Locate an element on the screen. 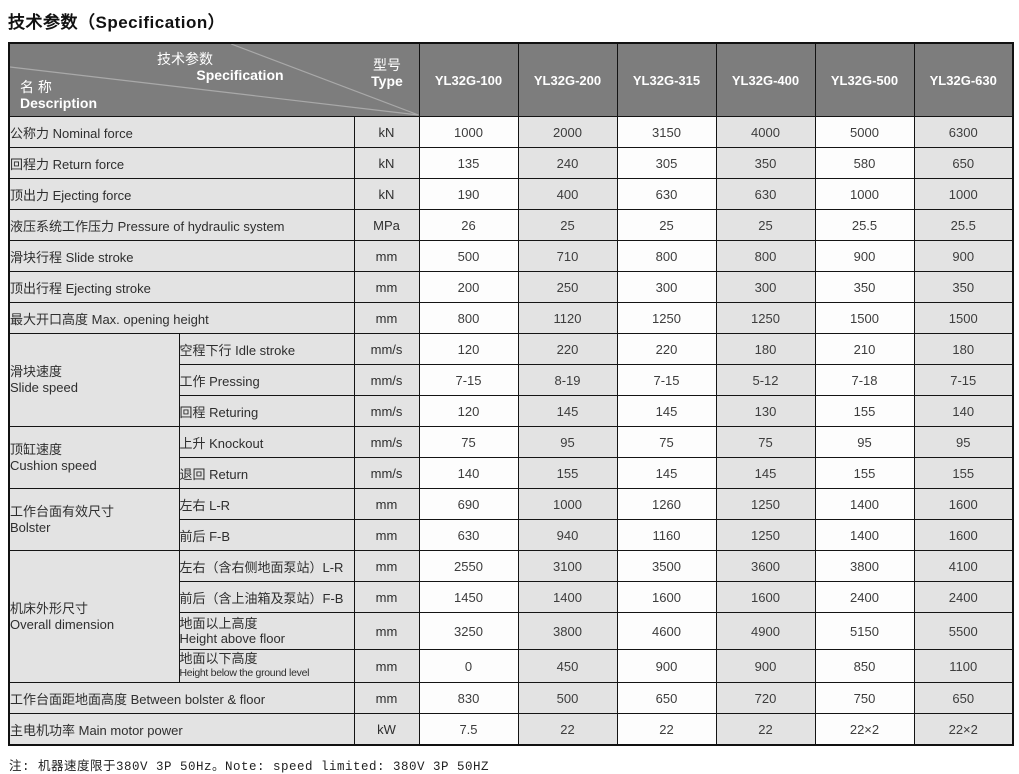 The height and width of the screenshot is (774, 1019). value-cell: 120 is located at coordinates (468, 349).